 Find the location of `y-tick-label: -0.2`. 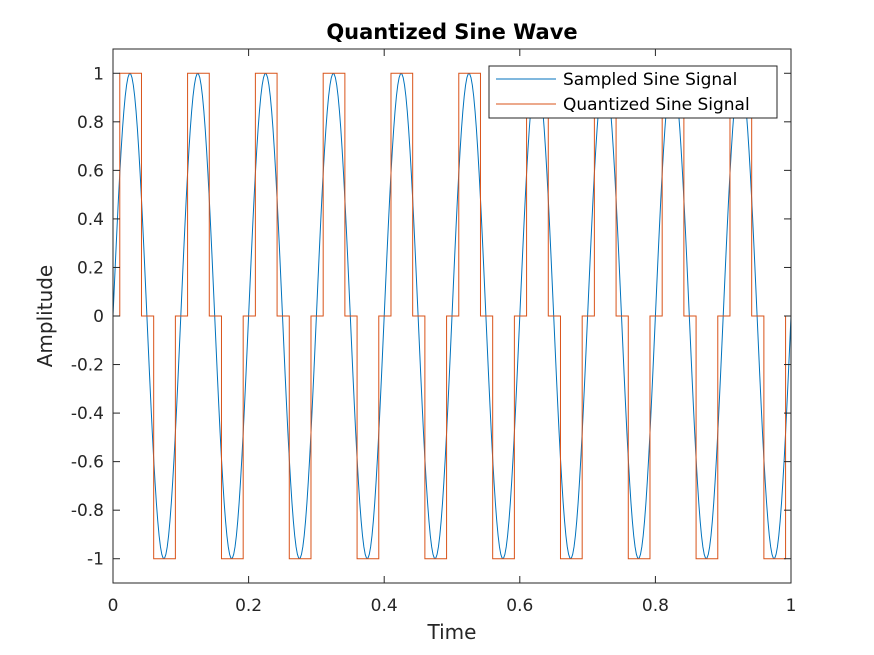

y-tick-label: -0.2 is located at coordinates (87, 366).